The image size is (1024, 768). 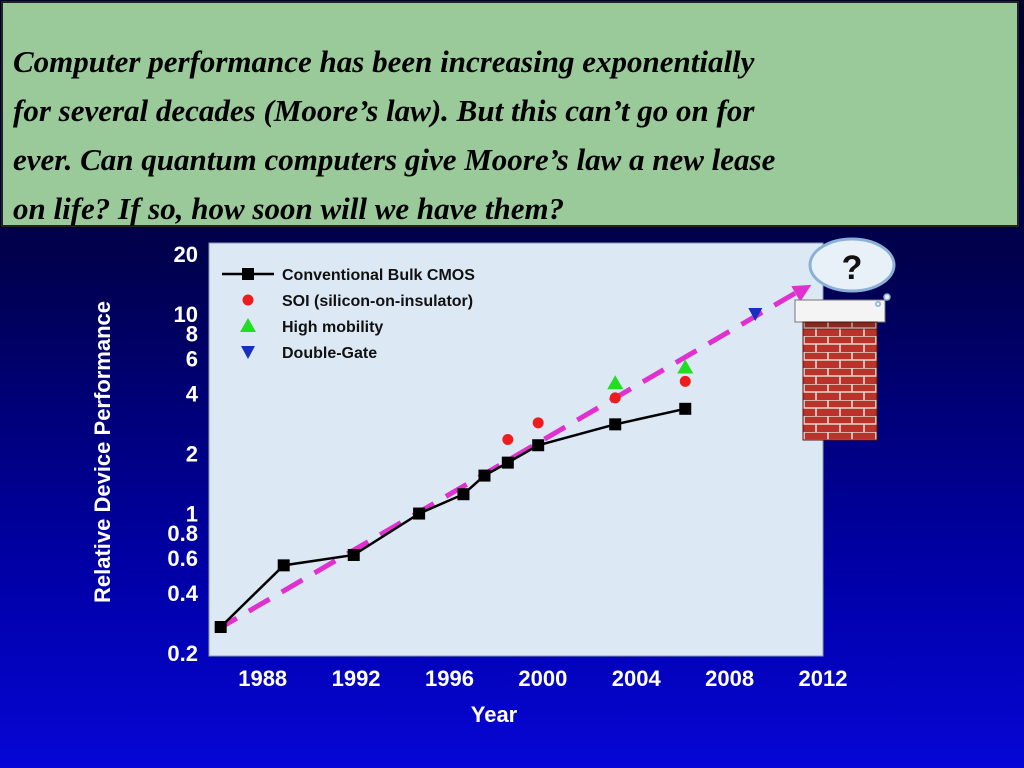 What do you see at coordinates (356, 678) in the screenshot?
I see `x-tick-label: 1992` at bounding box center [356, 678].